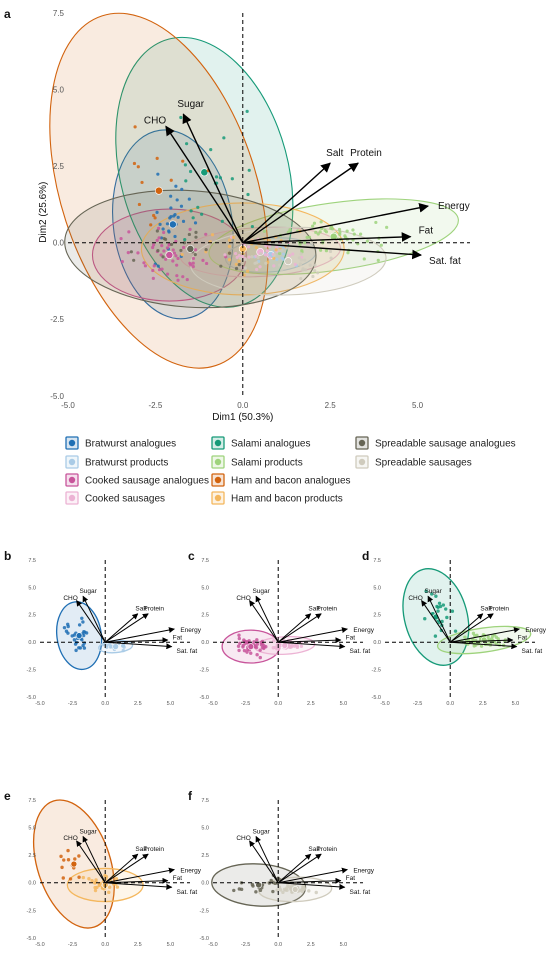 This screenshot has height=956, width=550. I want to click on centroid-spreadable-sausages, so click(288, 261).